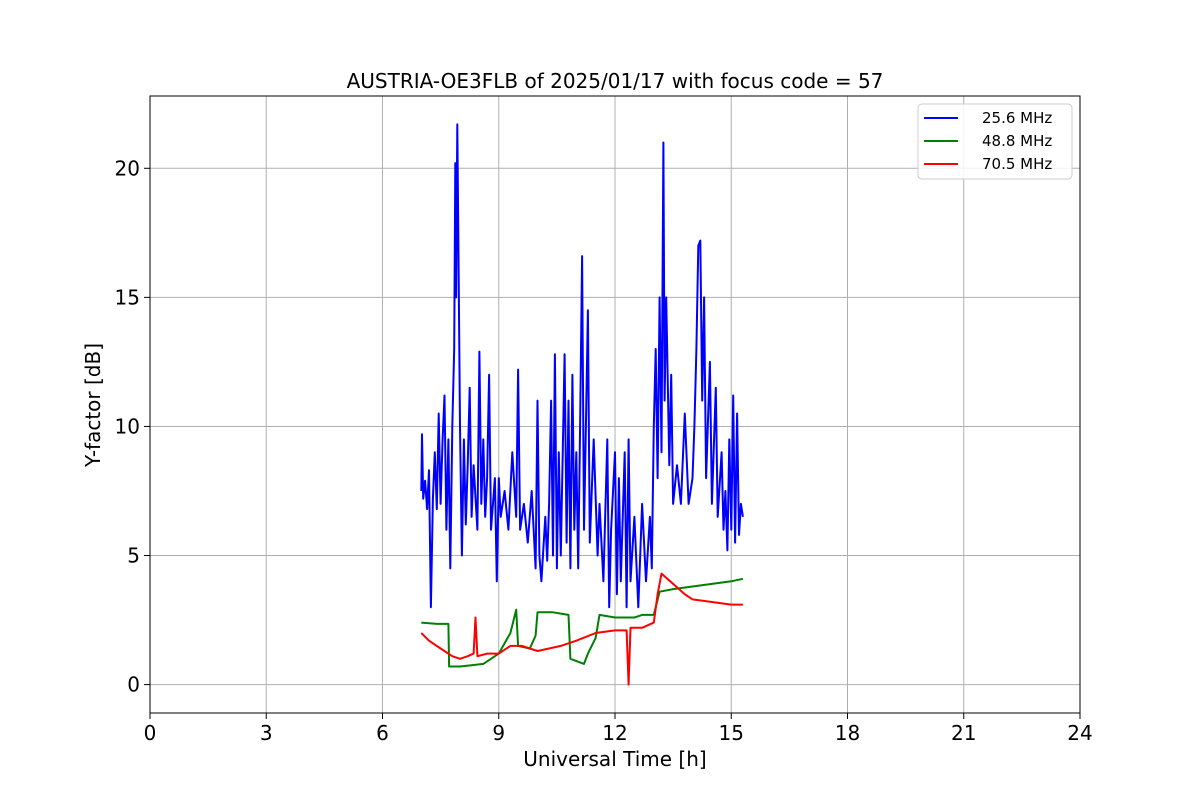  Describe the element at coordinates (614, 733) in the screenshot. I see `x-tick-label: 12` at that location.